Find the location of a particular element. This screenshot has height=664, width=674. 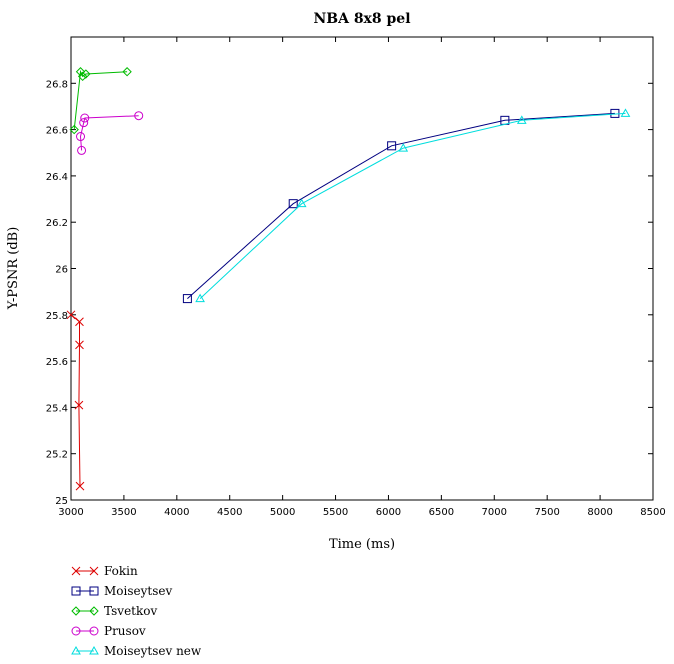

series-prusov is located at coordinates (110, 133).